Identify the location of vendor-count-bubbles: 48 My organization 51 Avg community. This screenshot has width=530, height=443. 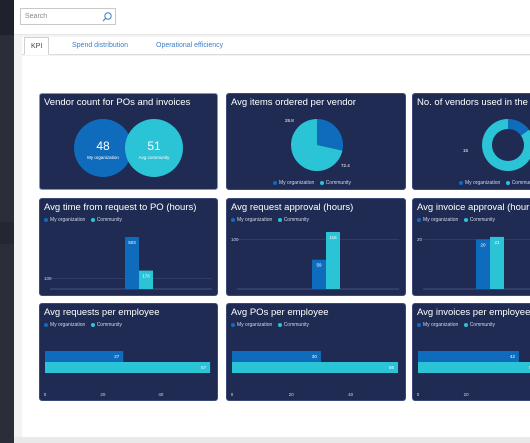
(128, 148).